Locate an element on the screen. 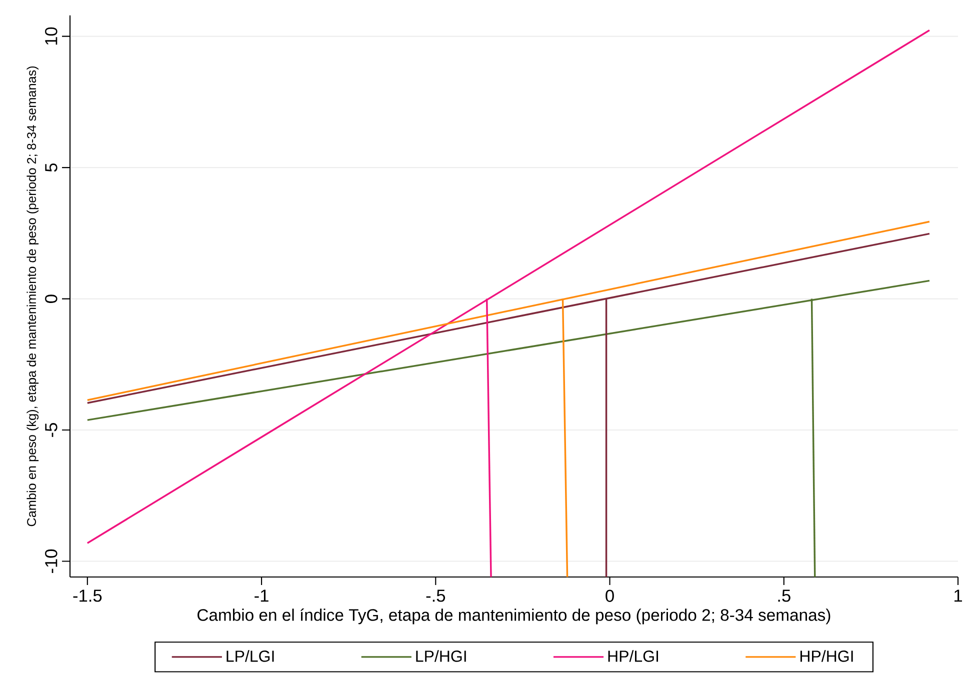 The image size is (970, 694). x-axis-title: Cambio en el índice TyG, etapa de mantenimiento de peso (periodo 2; 8-34 semanas) is located at coordinates (514, 616).